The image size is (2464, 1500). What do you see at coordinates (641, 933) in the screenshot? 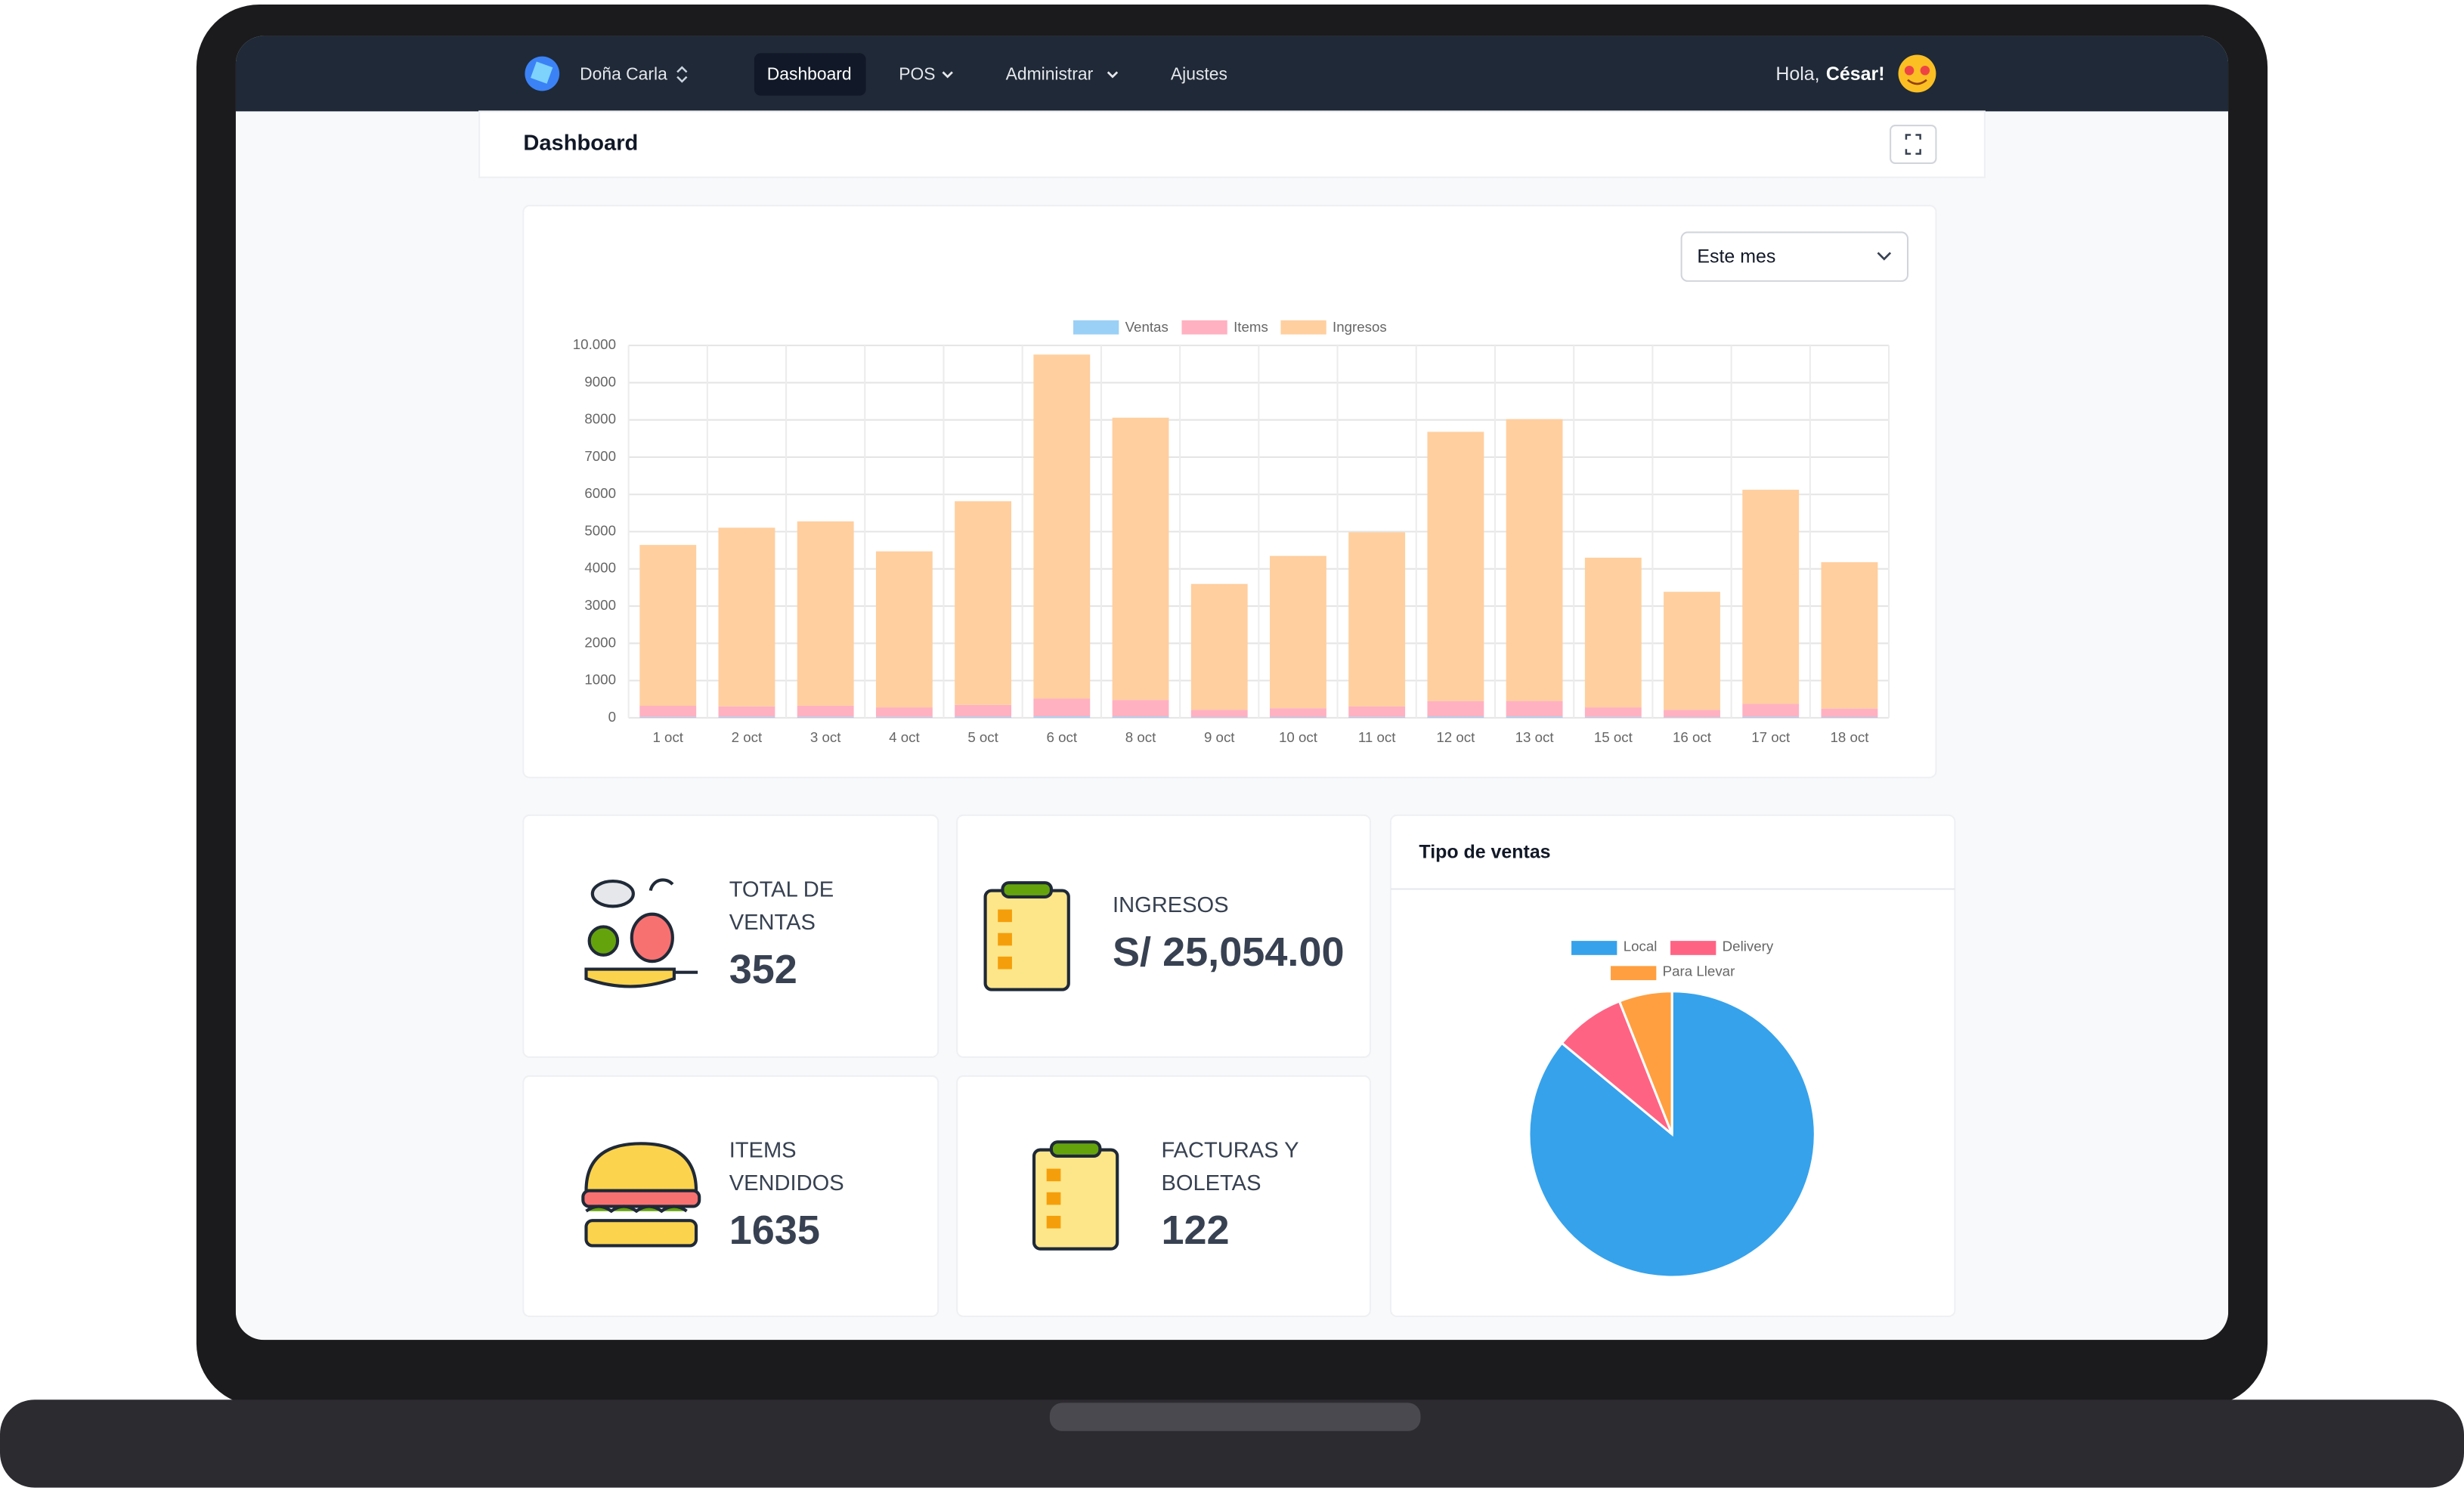
I see `cooking-icon` at bounding box center [641, 933].